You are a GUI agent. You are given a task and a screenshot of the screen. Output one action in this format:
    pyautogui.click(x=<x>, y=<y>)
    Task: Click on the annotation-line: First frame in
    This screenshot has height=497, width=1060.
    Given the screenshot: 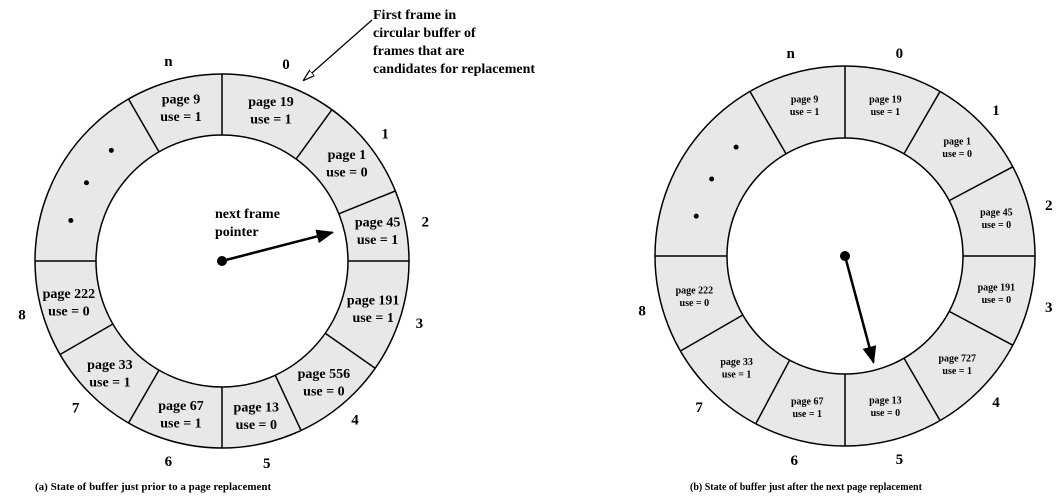 What is the action you would take?
    pyautogui.click(x=414, y=15)
    